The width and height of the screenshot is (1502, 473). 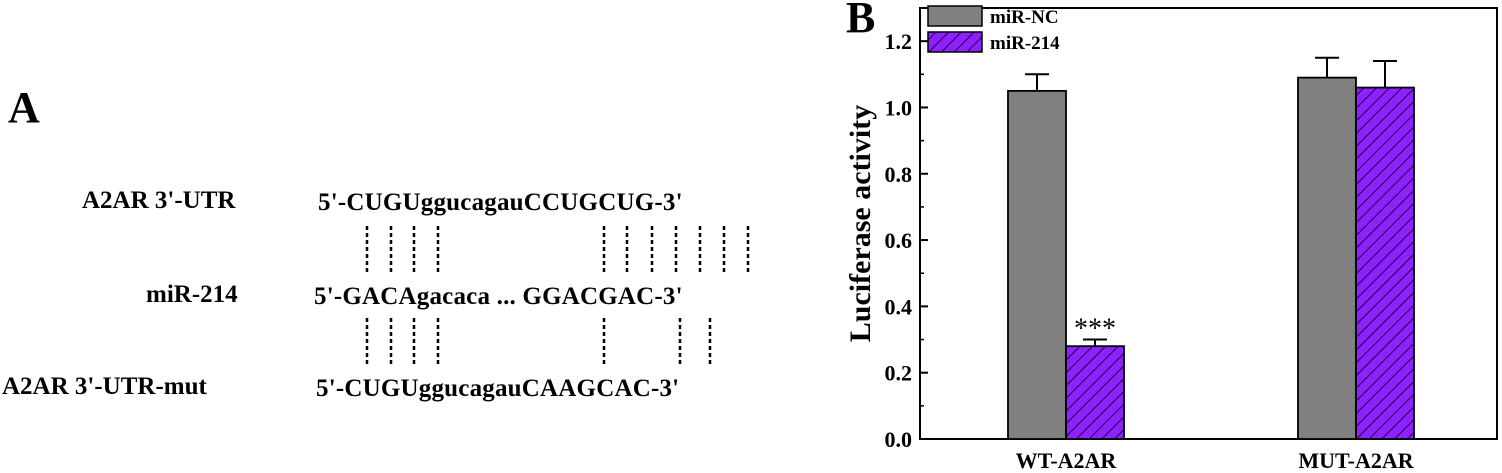 I want to click on y-tick-label: 1.0, so click(x=899, y=107).